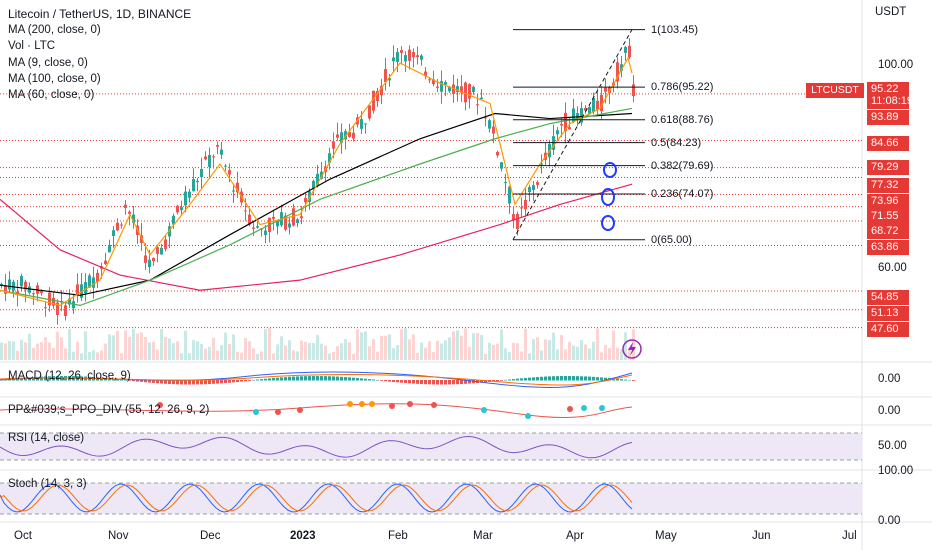 This screenshot has width=932, height=550. Describe the element at coordinates (54, 78) in the screenshot. I see `indicator-ma100: MA (100, close, 0)` at that location.